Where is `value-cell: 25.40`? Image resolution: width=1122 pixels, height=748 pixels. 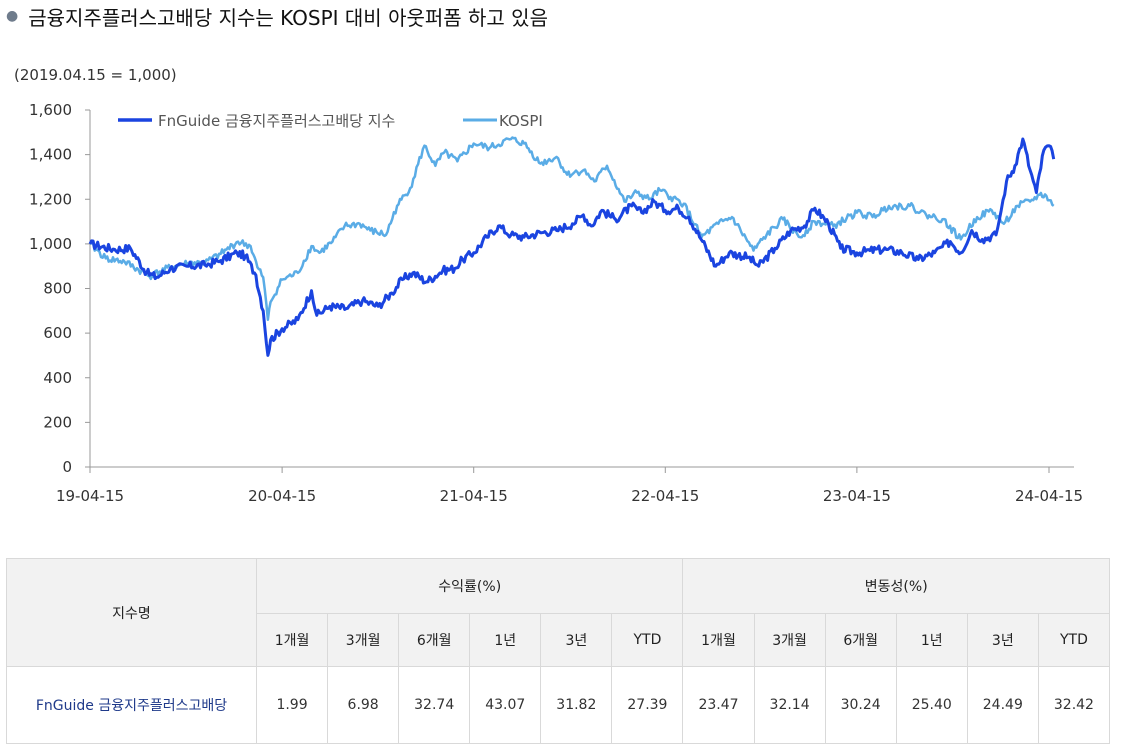
value-cell: 25.40 is located at coordinates (931, 705).